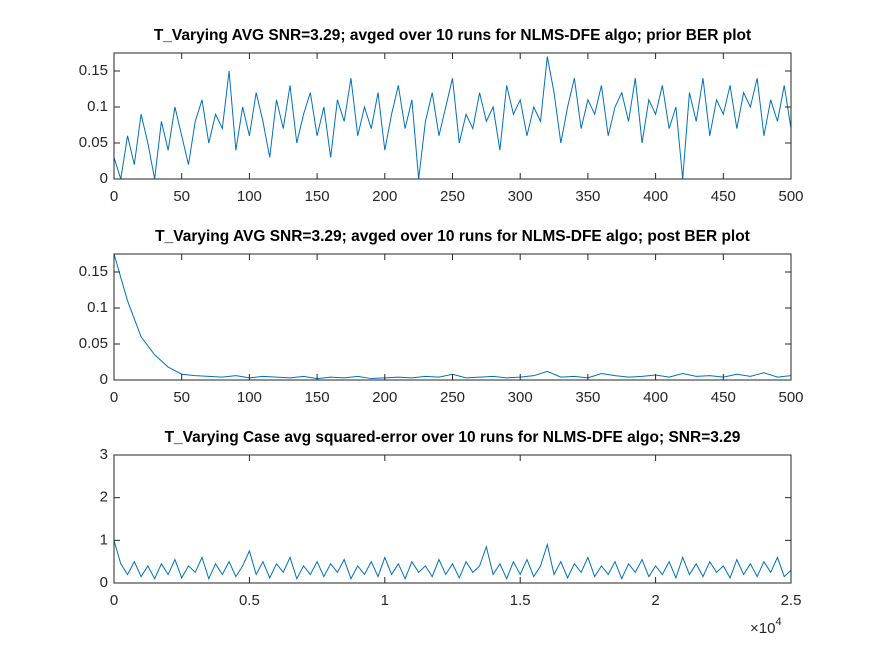  I want to click on y-tick-label: 2, so click(104, 497).